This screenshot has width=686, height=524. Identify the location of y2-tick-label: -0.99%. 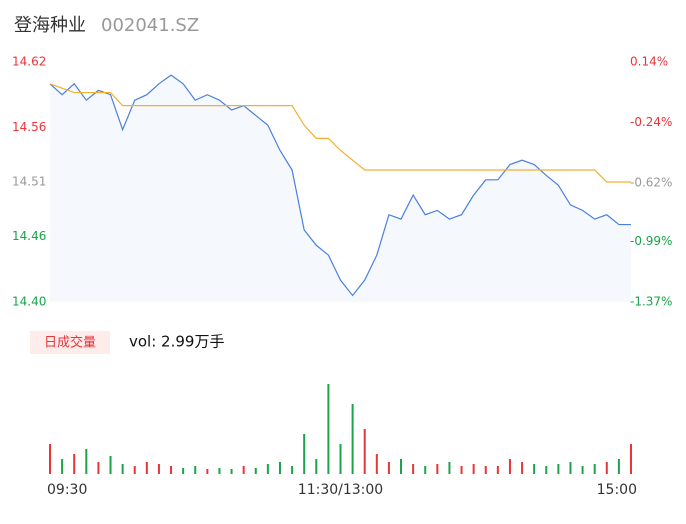
(651, 241).